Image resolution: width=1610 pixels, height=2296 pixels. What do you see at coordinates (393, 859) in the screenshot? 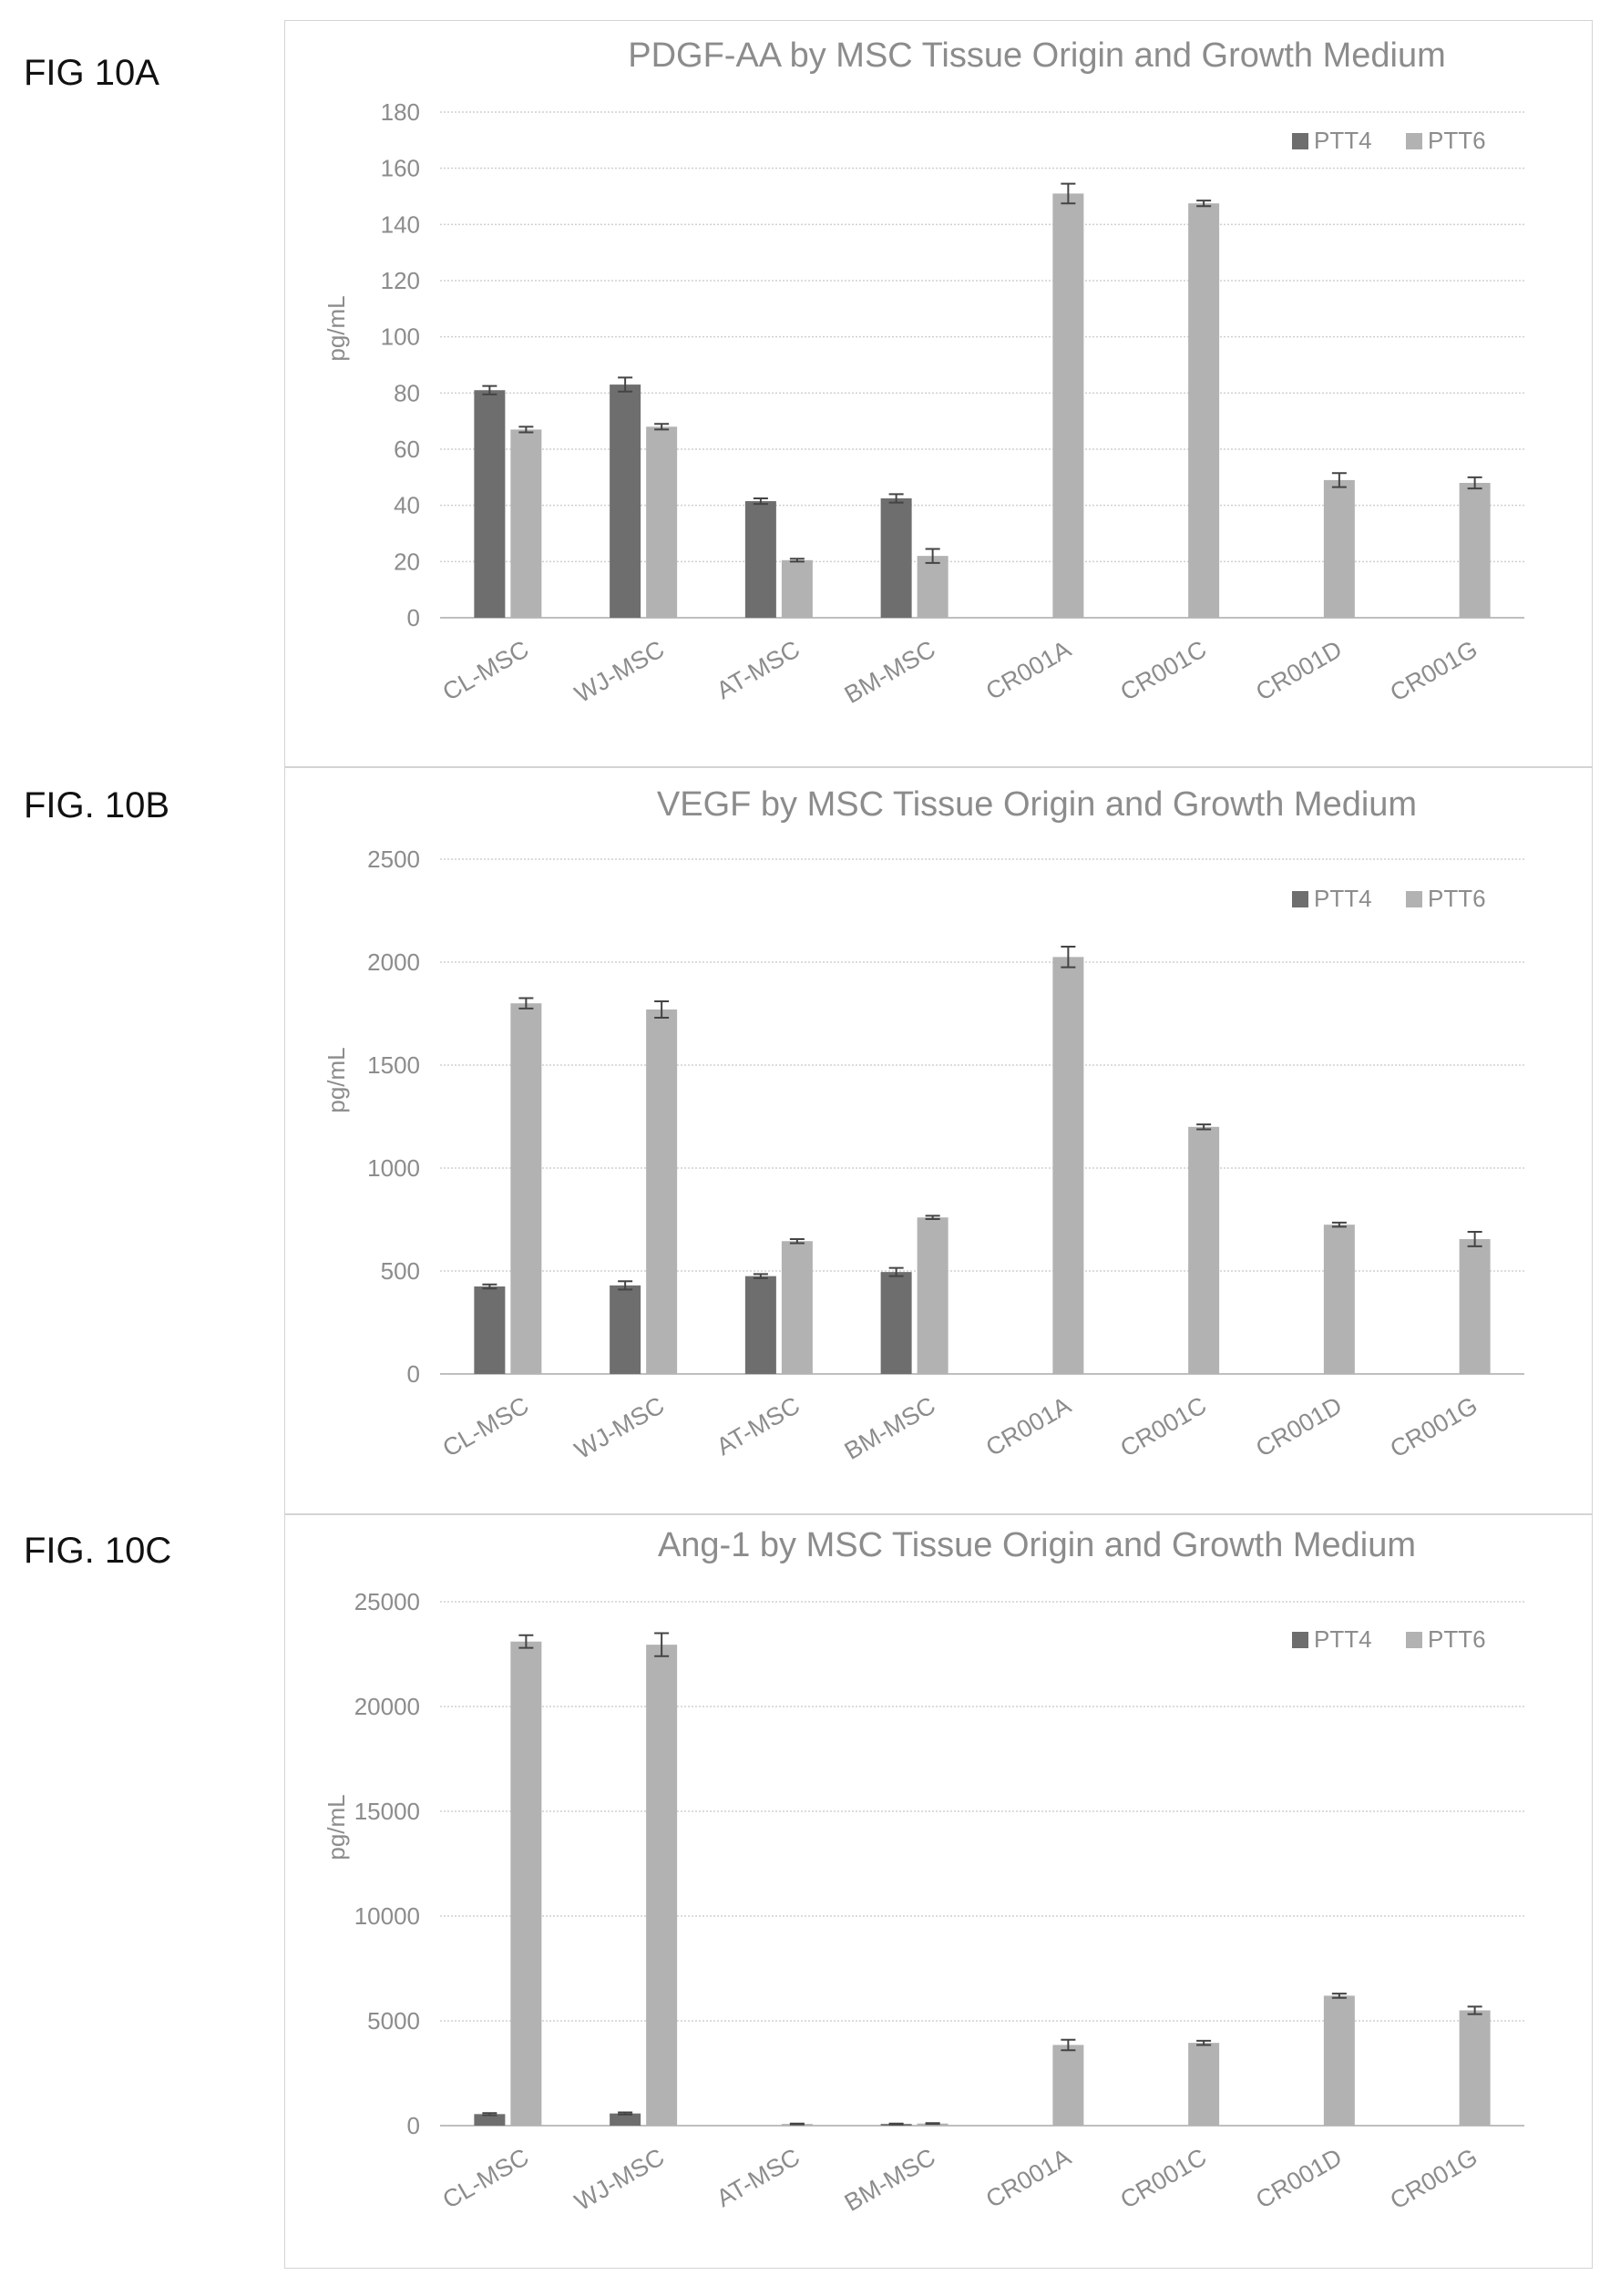
I see `y-tick-label: 2500` at bounding box center [393, 859].